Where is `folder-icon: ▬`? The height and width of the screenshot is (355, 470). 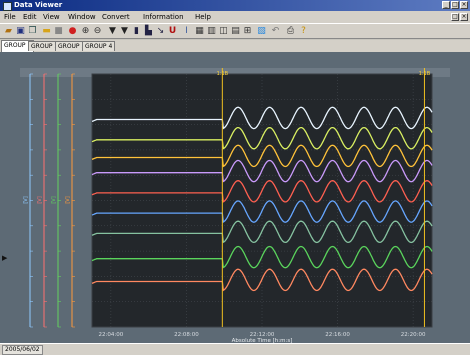 folder-icon: ▬ is located at coordinates (46, 31).